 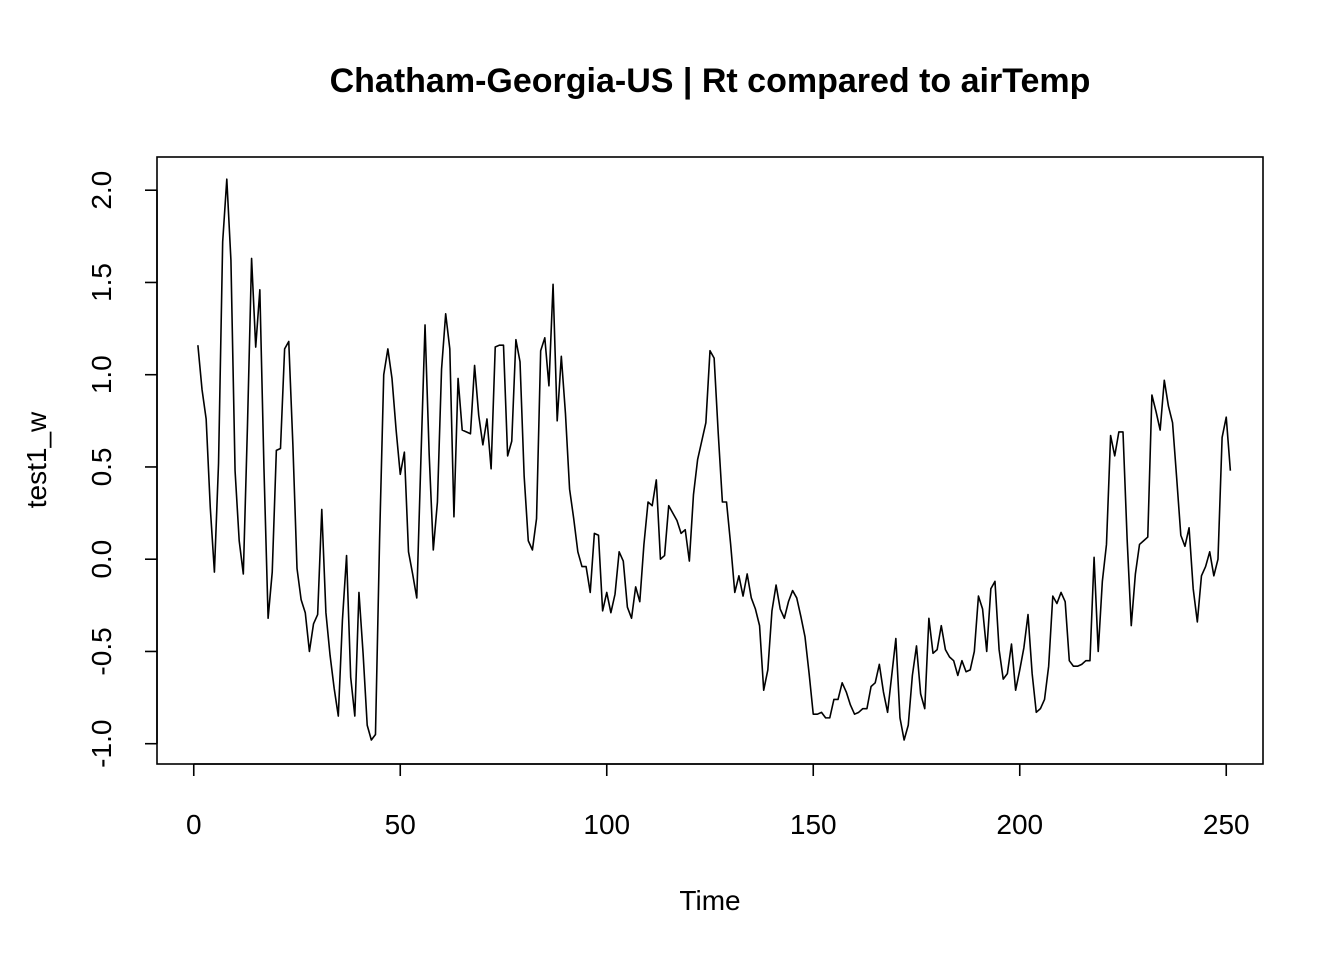 What do you see at coordinates (101, 651) in the screenshot?
I see `y-tick-label: -0.5` at bounding box center [101, 651].